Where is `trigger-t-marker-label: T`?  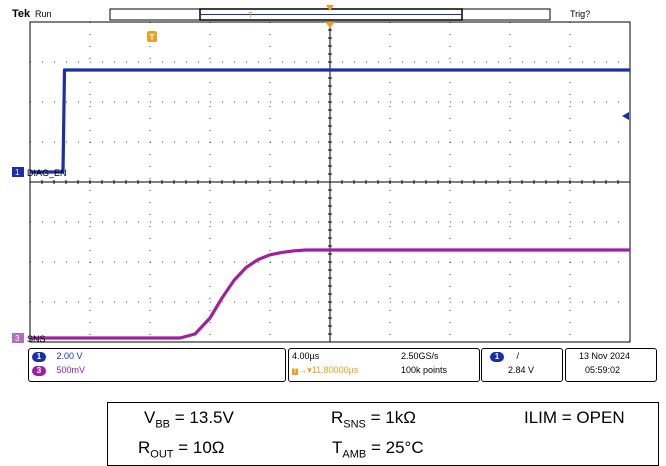
trigger-t-marker-label: T is located at coordinates (152, 37).